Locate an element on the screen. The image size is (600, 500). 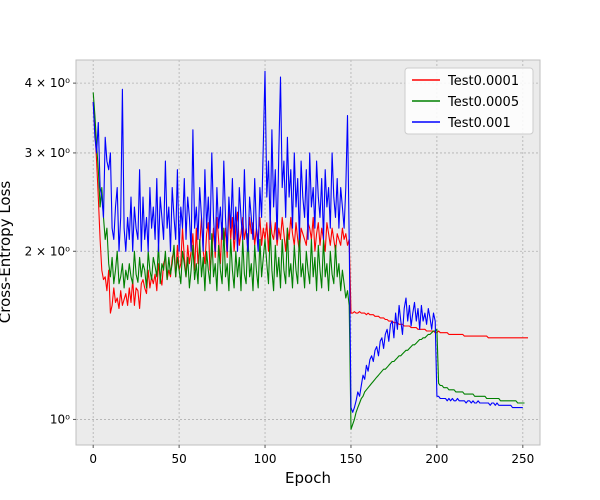
y-tick-label: 3 × 10⁰ is located at coordinates (48, 153).